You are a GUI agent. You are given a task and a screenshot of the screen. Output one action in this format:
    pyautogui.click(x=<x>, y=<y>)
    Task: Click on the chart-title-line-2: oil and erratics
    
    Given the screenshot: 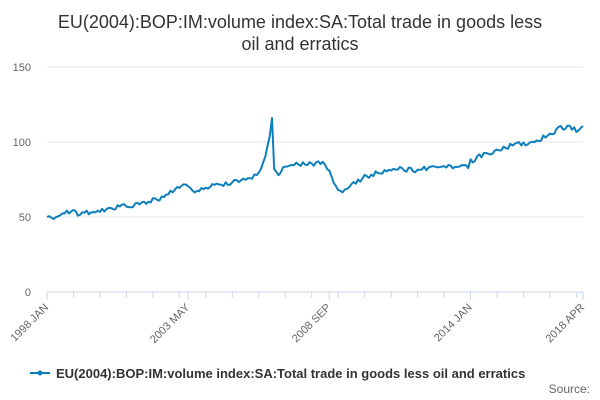 What is the action you would take?
    pyautogui.click(x=299, y=44)
    